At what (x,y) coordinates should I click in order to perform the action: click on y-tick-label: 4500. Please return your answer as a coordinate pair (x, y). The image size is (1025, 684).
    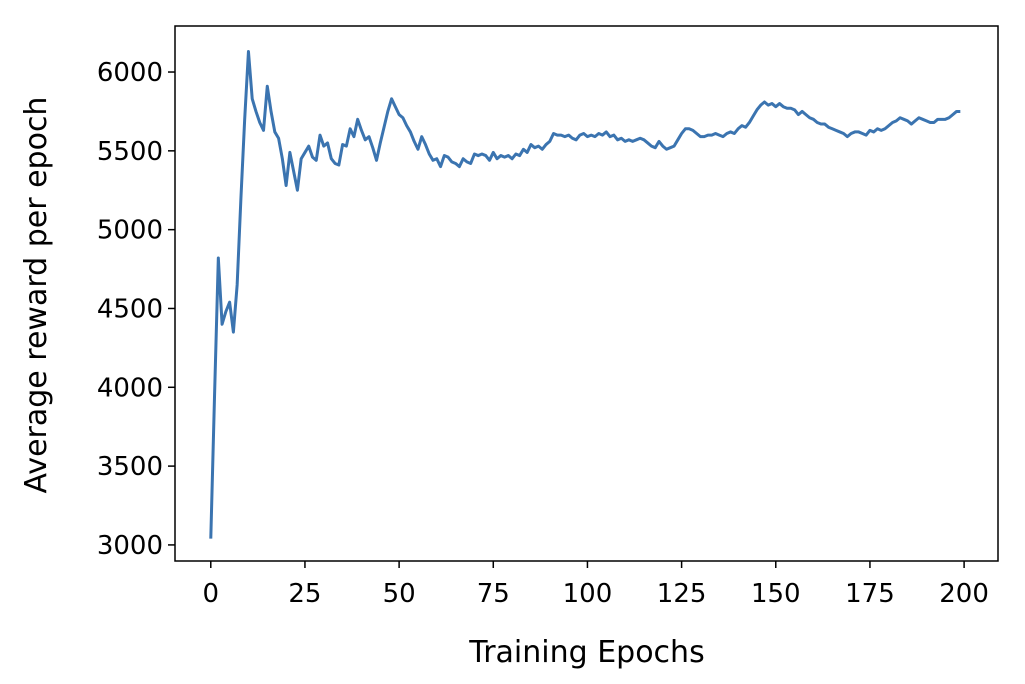
    Looking at the image, I should click on (130, 309).